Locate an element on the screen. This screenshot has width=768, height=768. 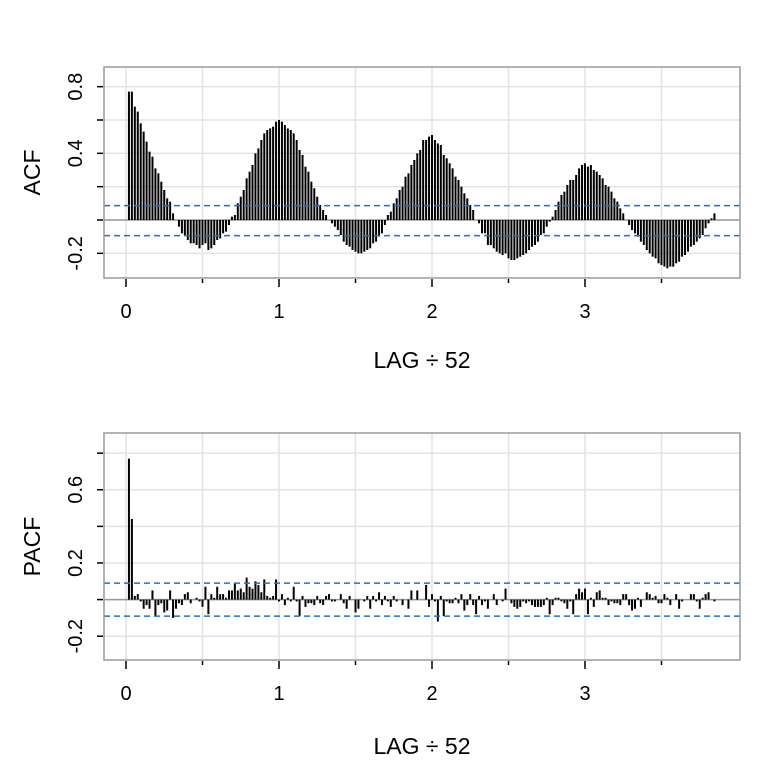
y-tick-label: 0.6 is located at coordinates (76, 490).